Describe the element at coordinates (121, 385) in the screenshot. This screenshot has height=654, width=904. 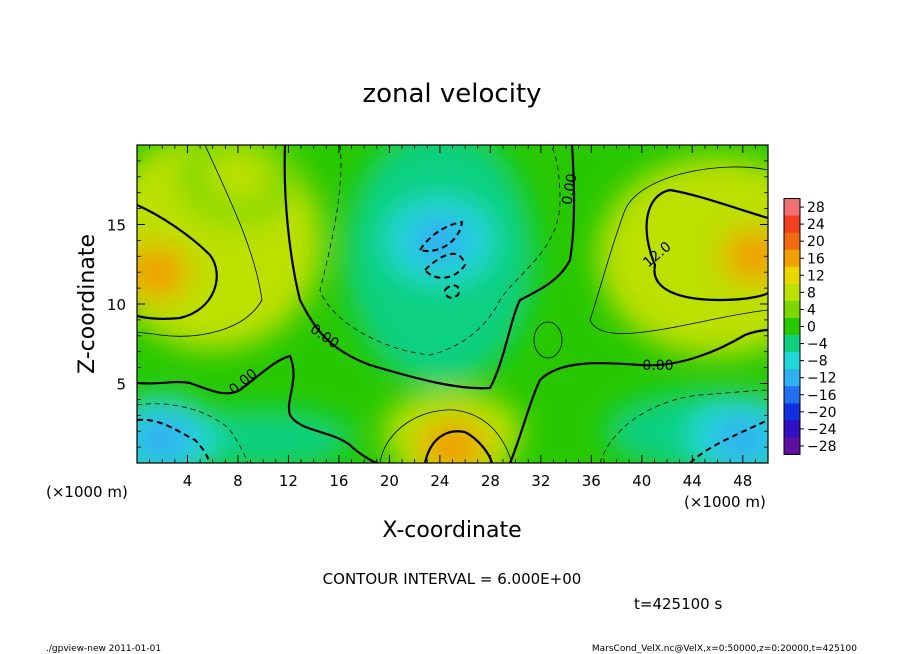
I see `y-tick-label: 5` at that location.